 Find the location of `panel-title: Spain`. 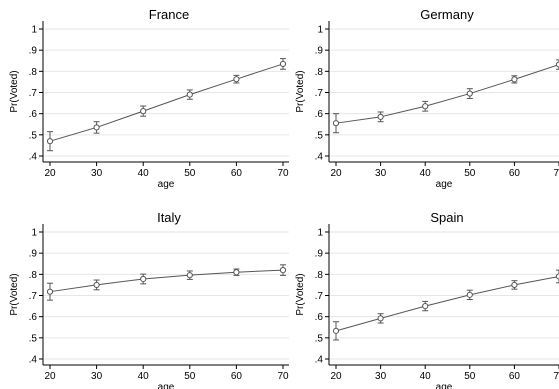

panel-title: Spain is located at coordinates (446, 217).